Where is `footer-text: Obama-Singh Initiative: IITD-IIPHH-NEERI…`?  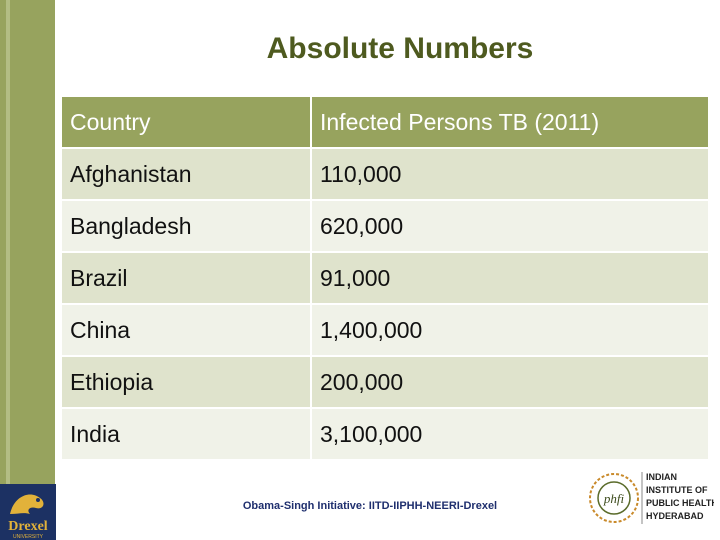
footer-text: Obama-Singh Initiative: IITD-IIPHH-NEERI… is located at coordinates (370, 506).